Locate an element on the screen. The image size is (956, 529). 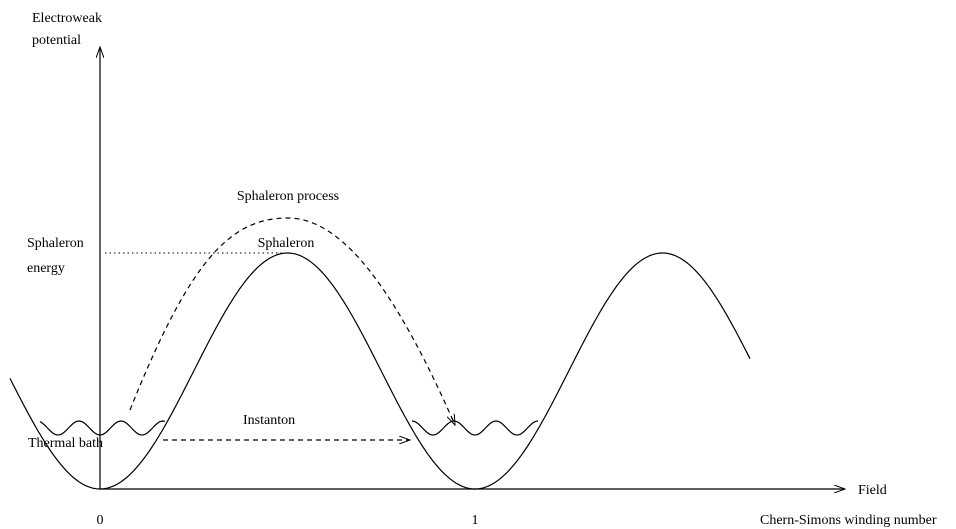
x-tick-label: 0 is located at coordinates (100, 520).